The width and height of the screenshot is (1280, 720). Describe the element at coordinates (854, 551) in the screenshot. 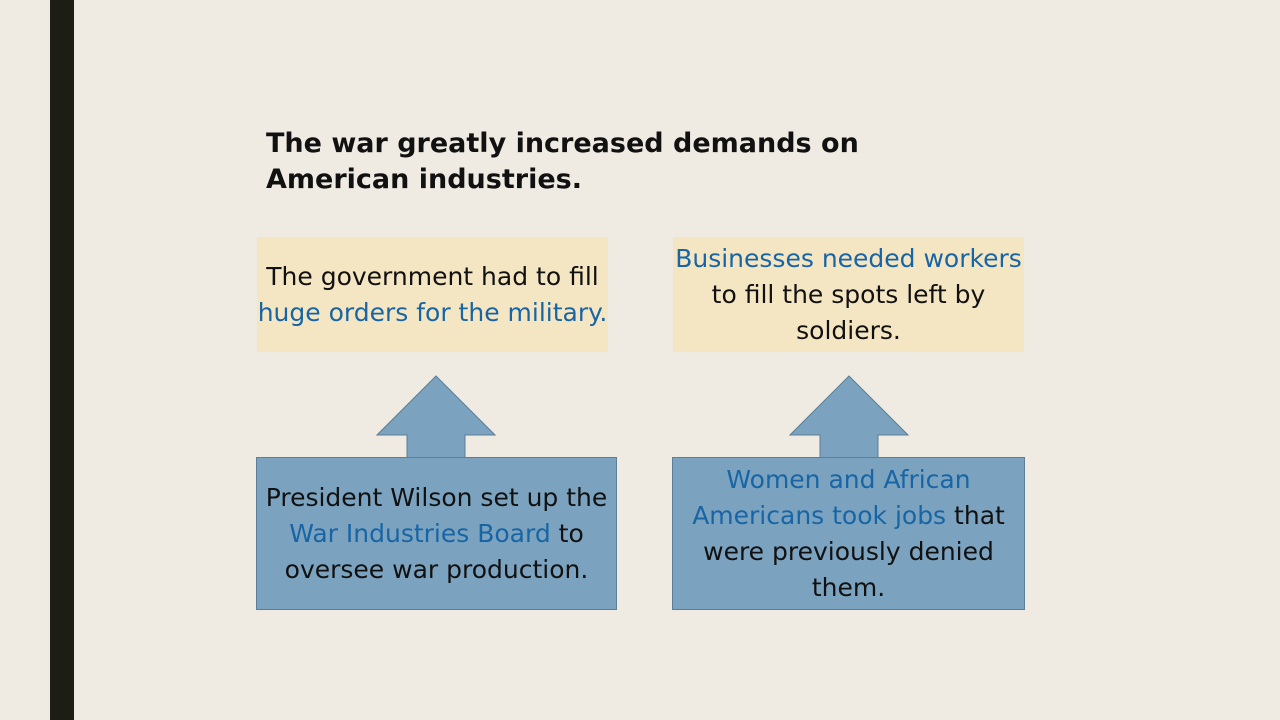

I see `text-segment: that were previously denied them.` at that location.